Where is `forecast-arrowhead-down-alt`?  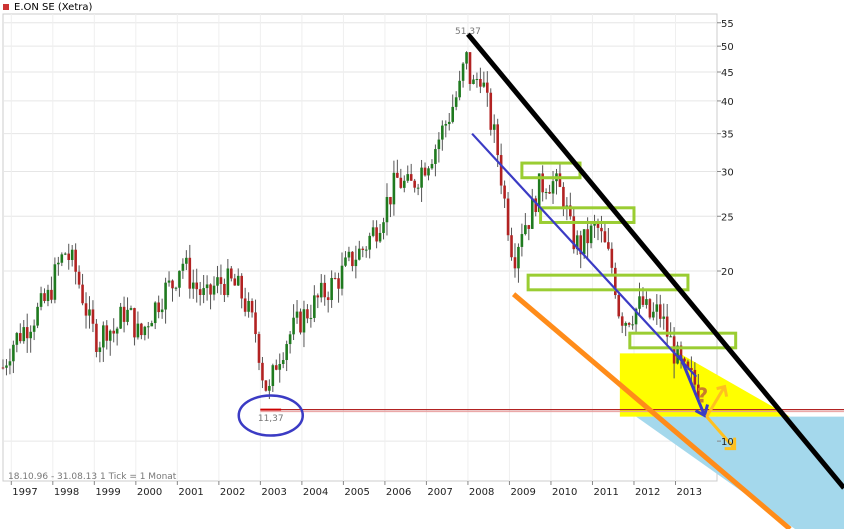
forecast-arrowhead-down-alt is located at coordinates (730, 444).